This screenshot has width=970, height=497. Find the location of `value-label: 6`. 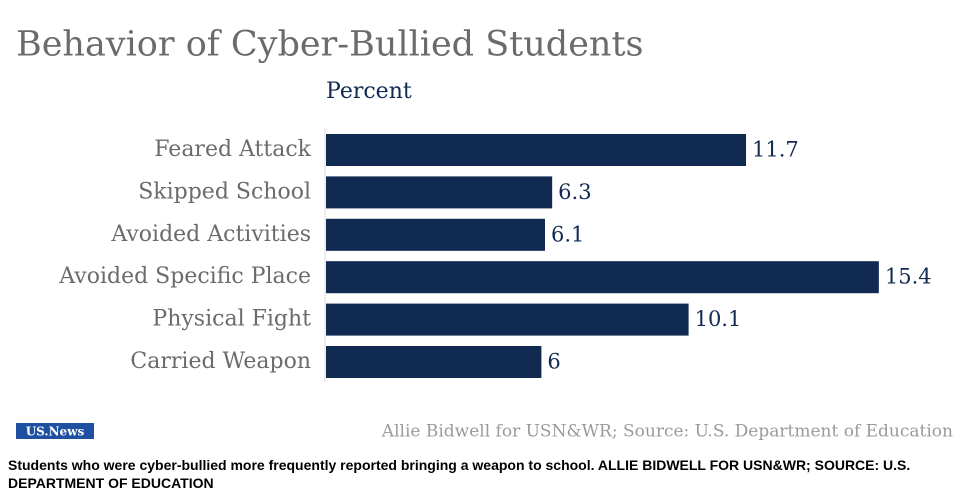

value-label: 6 is located at coordinates (553, 362).